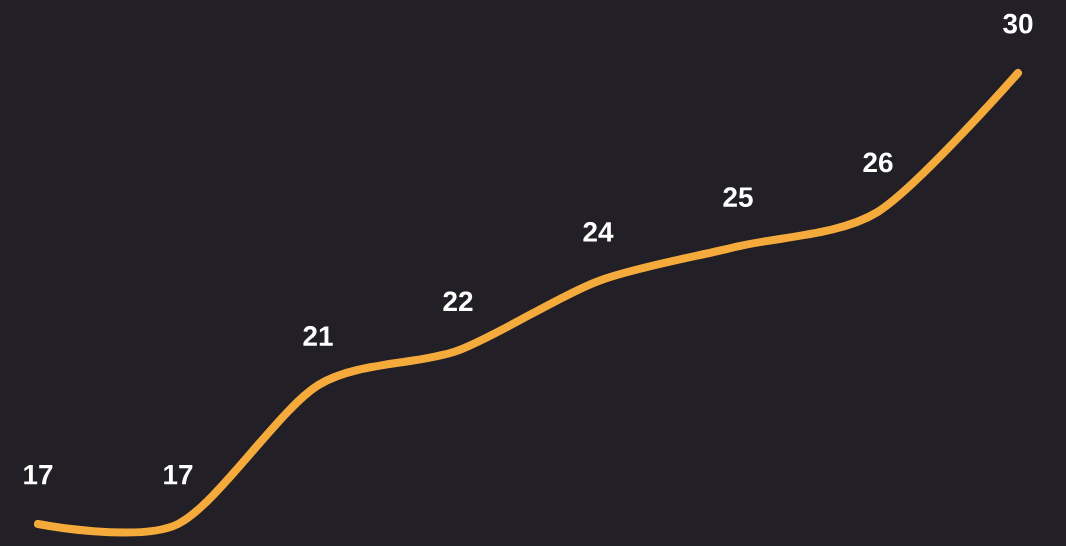  What do you see at coordinates (878, 162) in the screenshot?
I see `data-label: 26` at bounding box center [878, 162].